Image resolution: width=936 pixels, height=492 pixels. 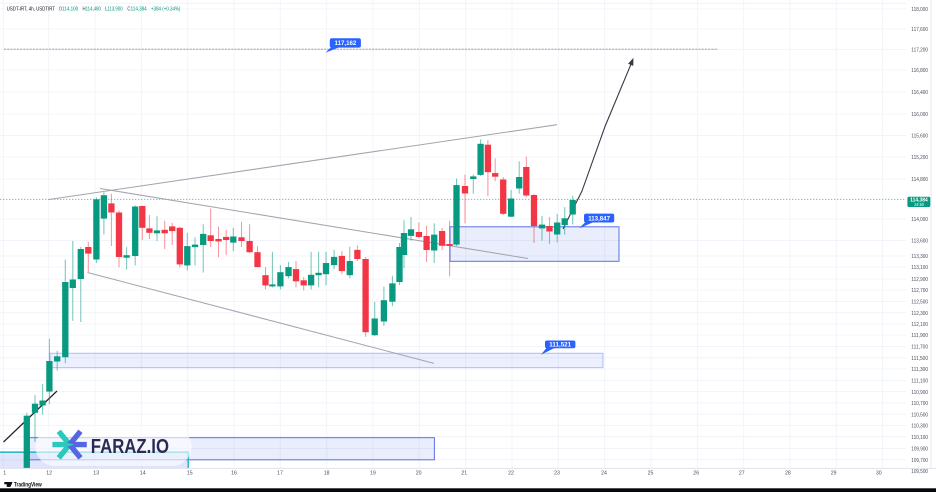 I want to click on svg-text: 111,700, so click(x=919, y=348).